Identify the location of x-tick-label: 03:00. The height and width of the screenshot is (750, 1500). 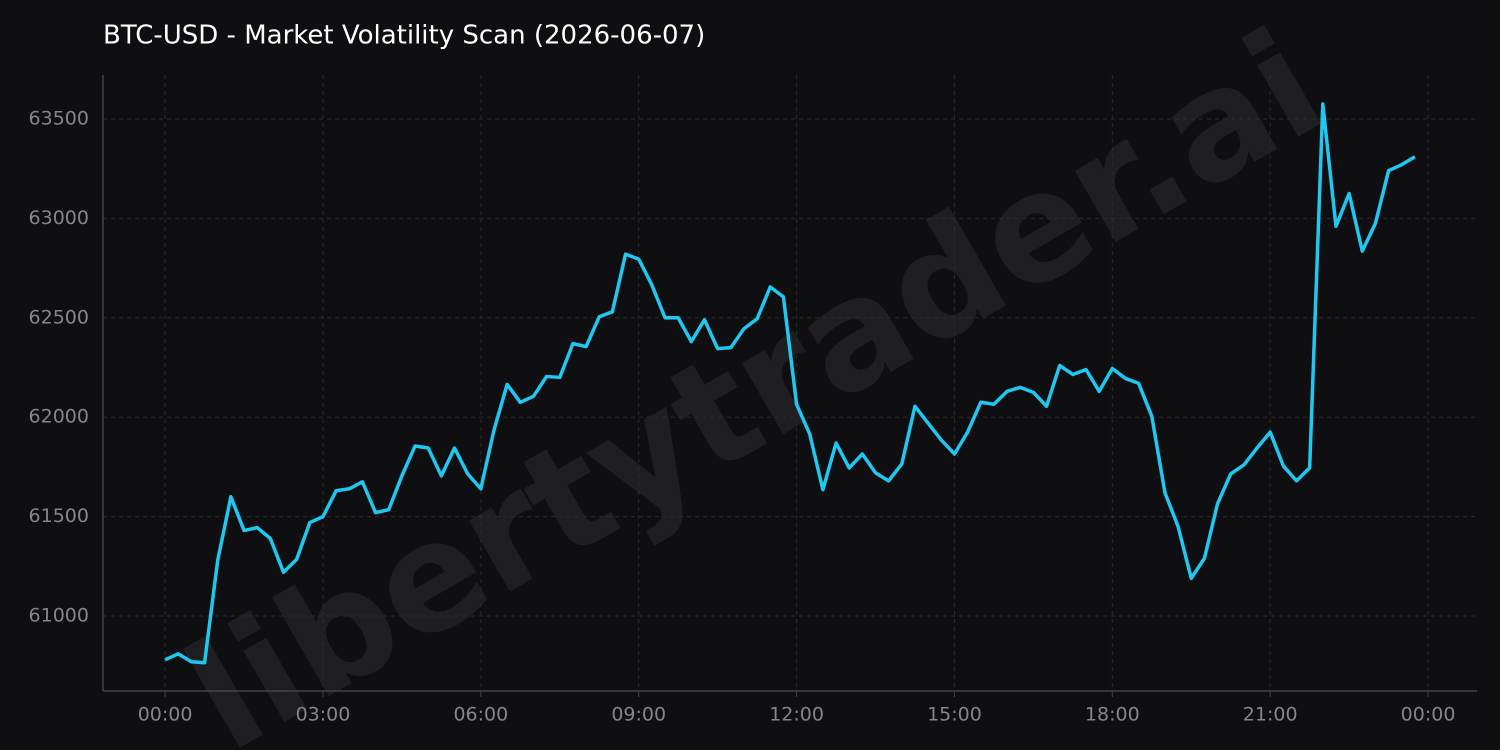
(323, 715).